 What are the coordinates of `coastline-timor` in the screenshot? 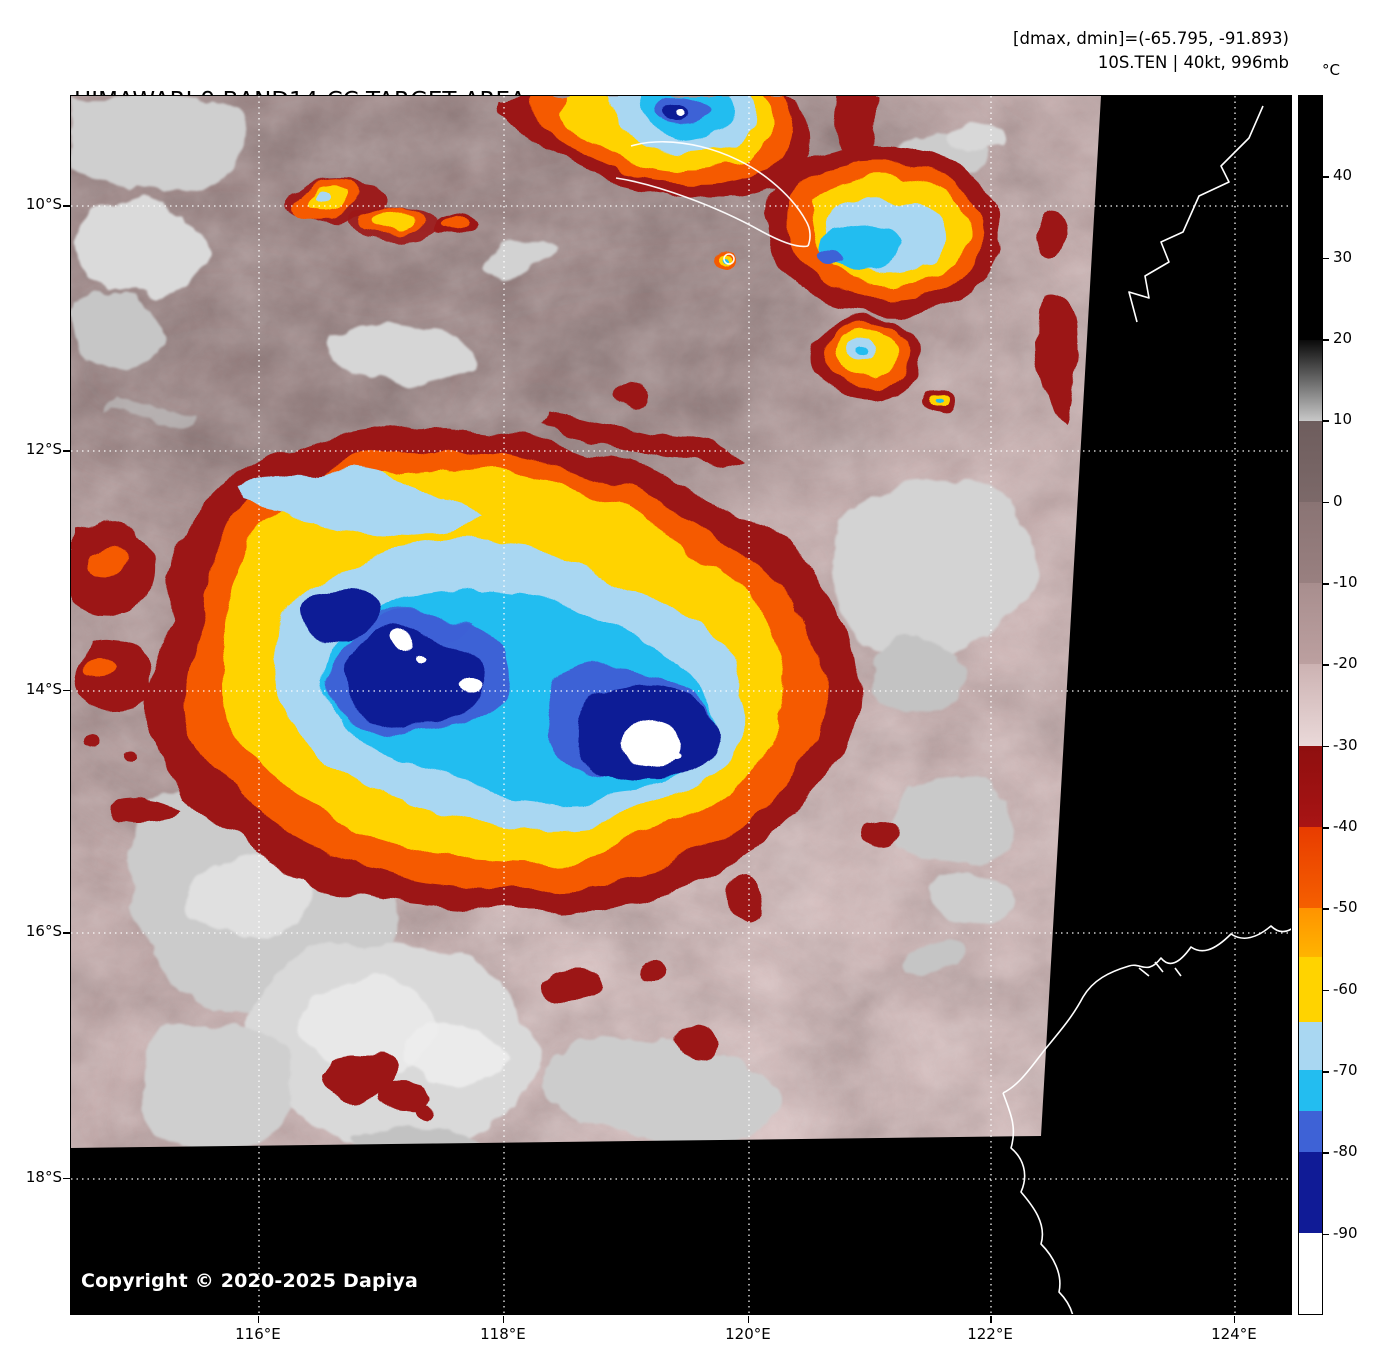 It's located at (713, 202).